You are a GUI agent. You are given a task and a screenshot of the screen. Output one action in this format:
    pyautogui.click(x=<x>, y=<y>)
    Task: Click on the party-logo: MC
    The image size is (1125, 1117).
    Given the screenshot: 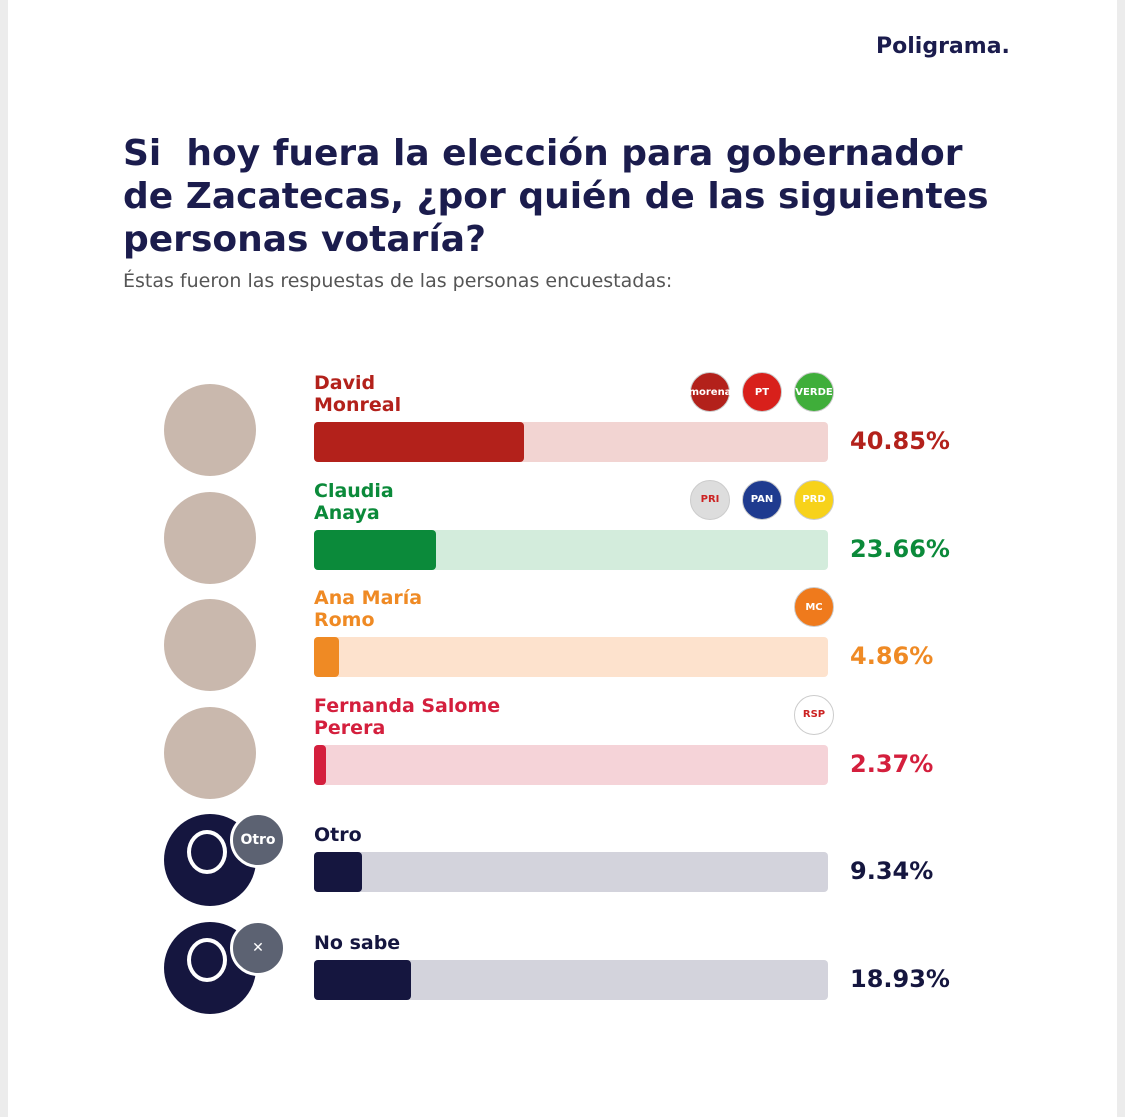 What is the action you would take?
    pyautogui.click(x=814, y=607)
    